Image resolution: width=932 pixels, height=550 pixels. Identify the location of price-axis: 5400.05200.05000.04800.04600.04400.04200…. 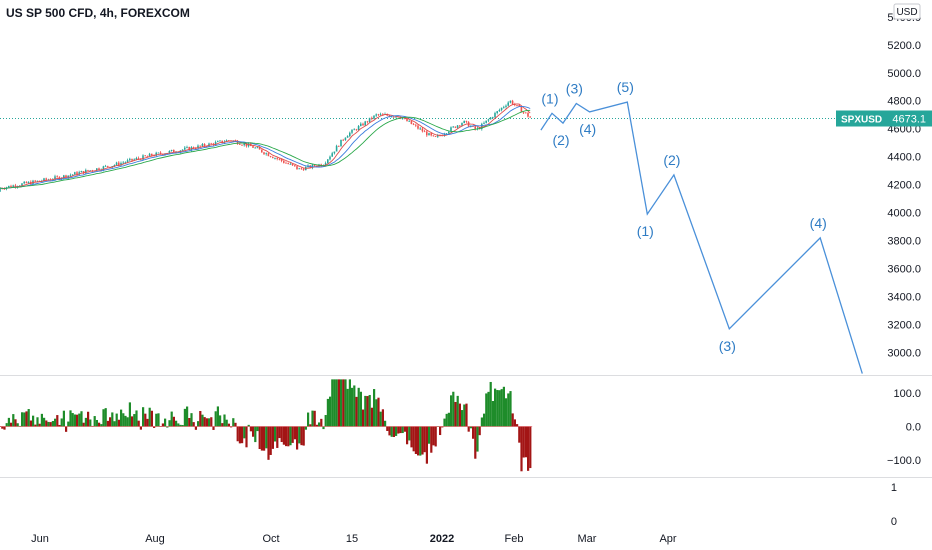
(904, 186).